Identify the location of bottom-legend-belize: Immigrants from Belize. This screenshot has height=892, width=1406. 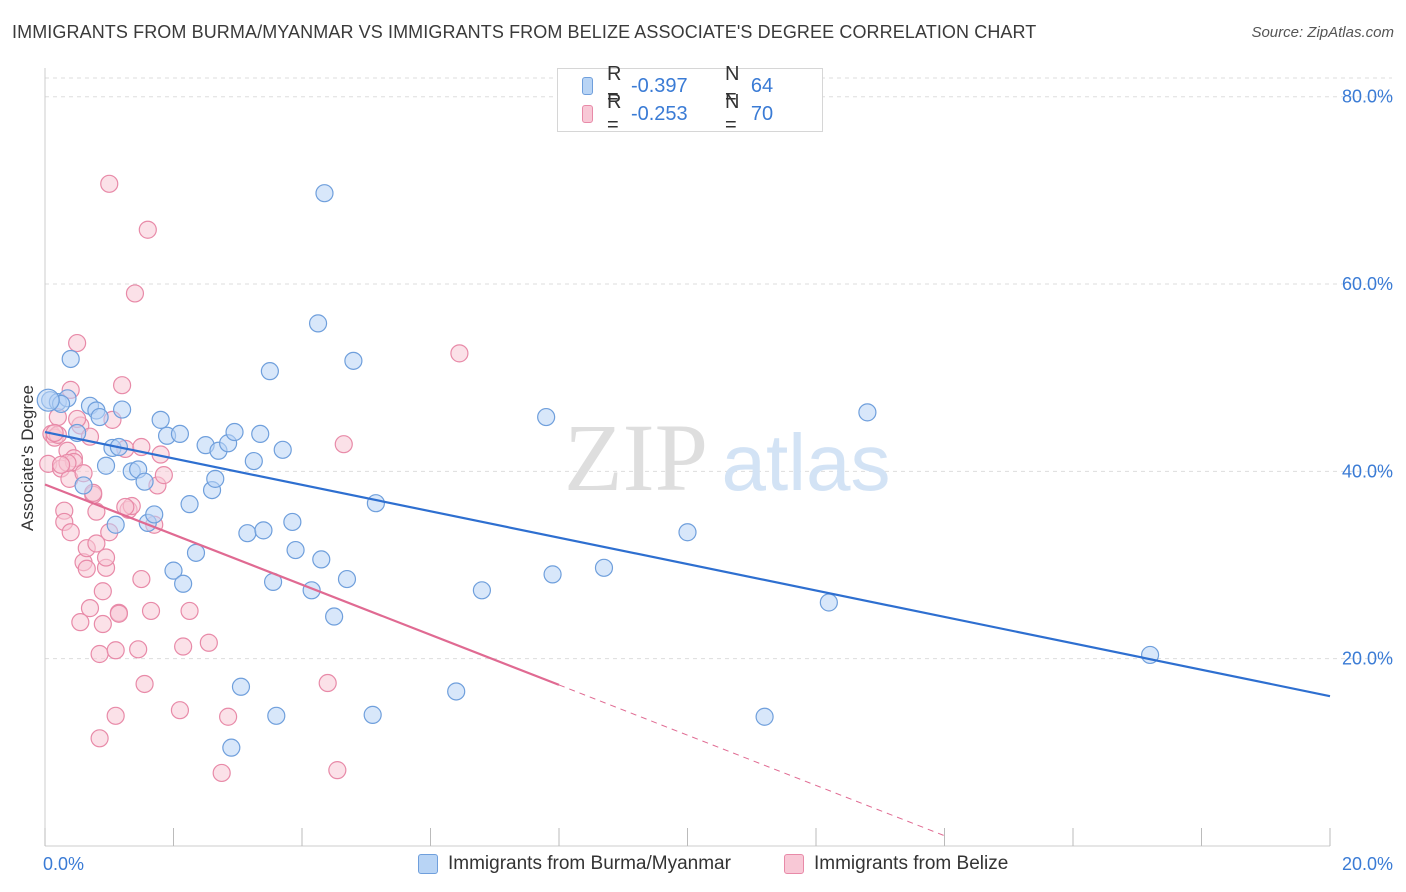
(896, 864).